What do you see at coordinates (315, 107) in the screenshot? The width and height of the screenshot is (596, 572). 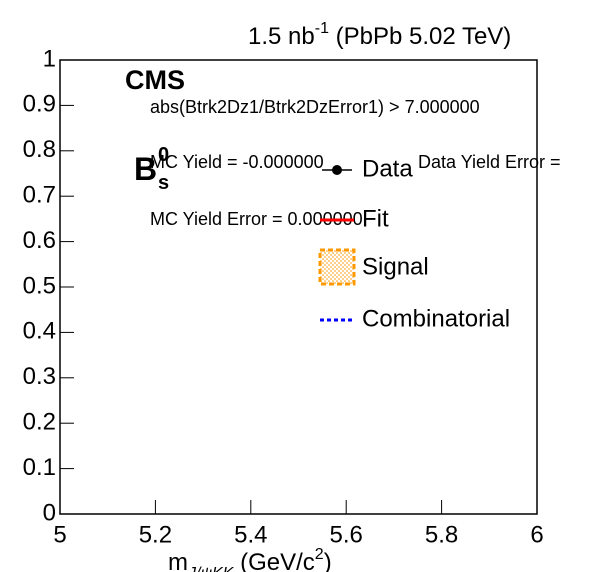 I see `annotation: abs(Btrk2Dz1/Btrk2DzError1) > 7.000000` at bounding box center [315, 107].